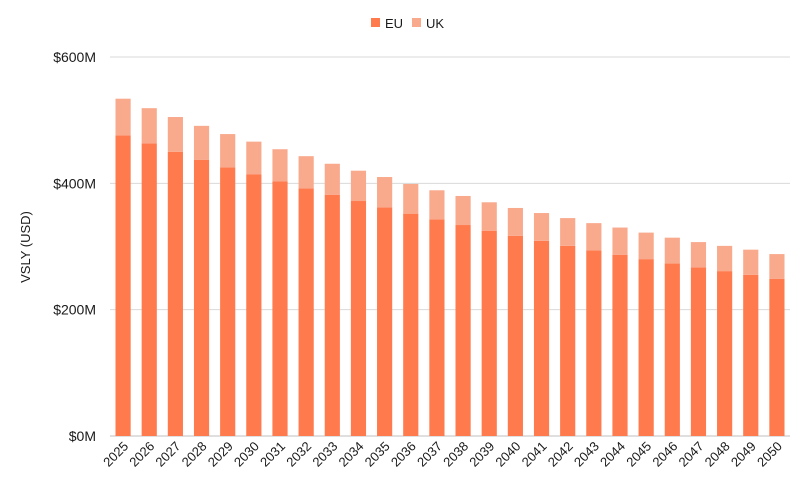 Image resolution: width=808 pixels, height=502 pixels. Describe the element at coordinates (175, 293) in the screenshot. I see `bar-eu-2027` at that location.